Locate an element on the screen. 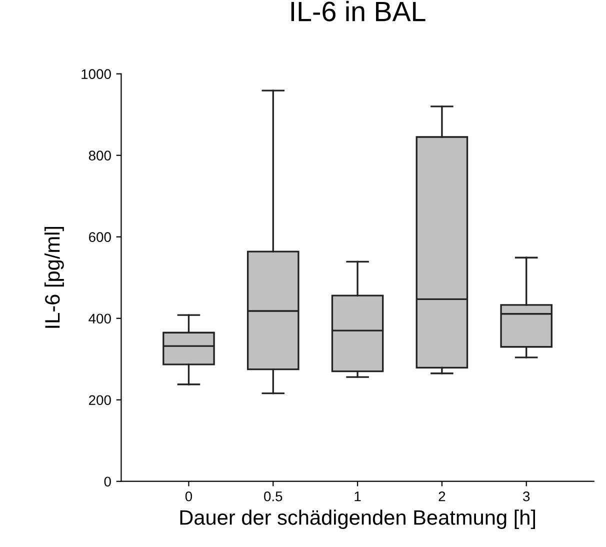  y-tick-label: 800 is located at coordinates (99, 155).